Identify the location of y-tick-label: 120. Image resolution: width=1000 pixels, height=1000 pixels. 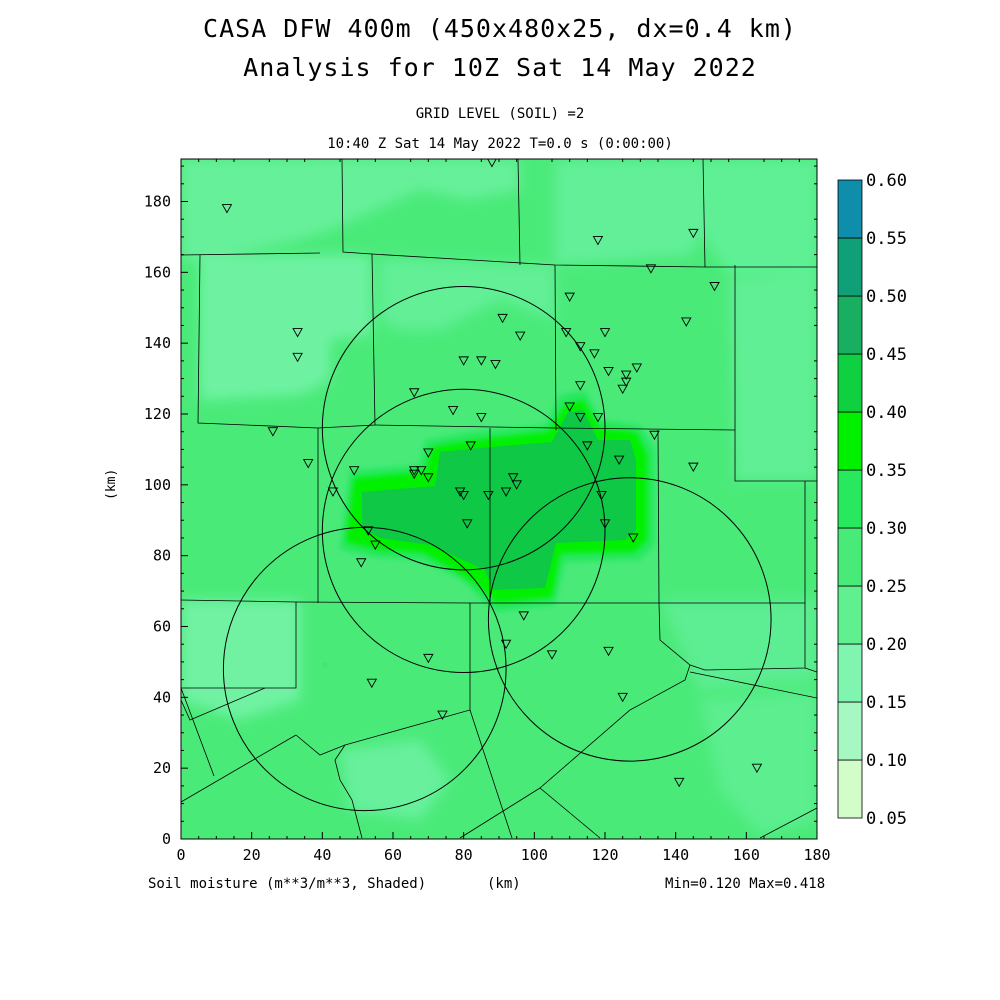
(157, 414).